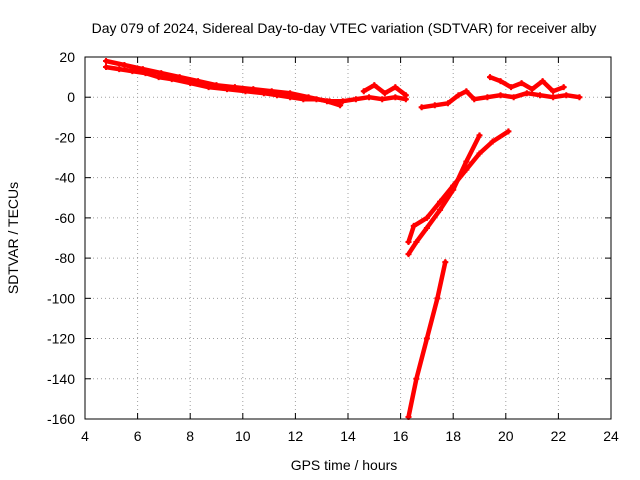 Image resolution: width=640 pixels, height=480 pixels. What do you see at coordinates (506, 436) in the screenshot?
I see `x-tick-label: 20` at bounding box center [506, 436].